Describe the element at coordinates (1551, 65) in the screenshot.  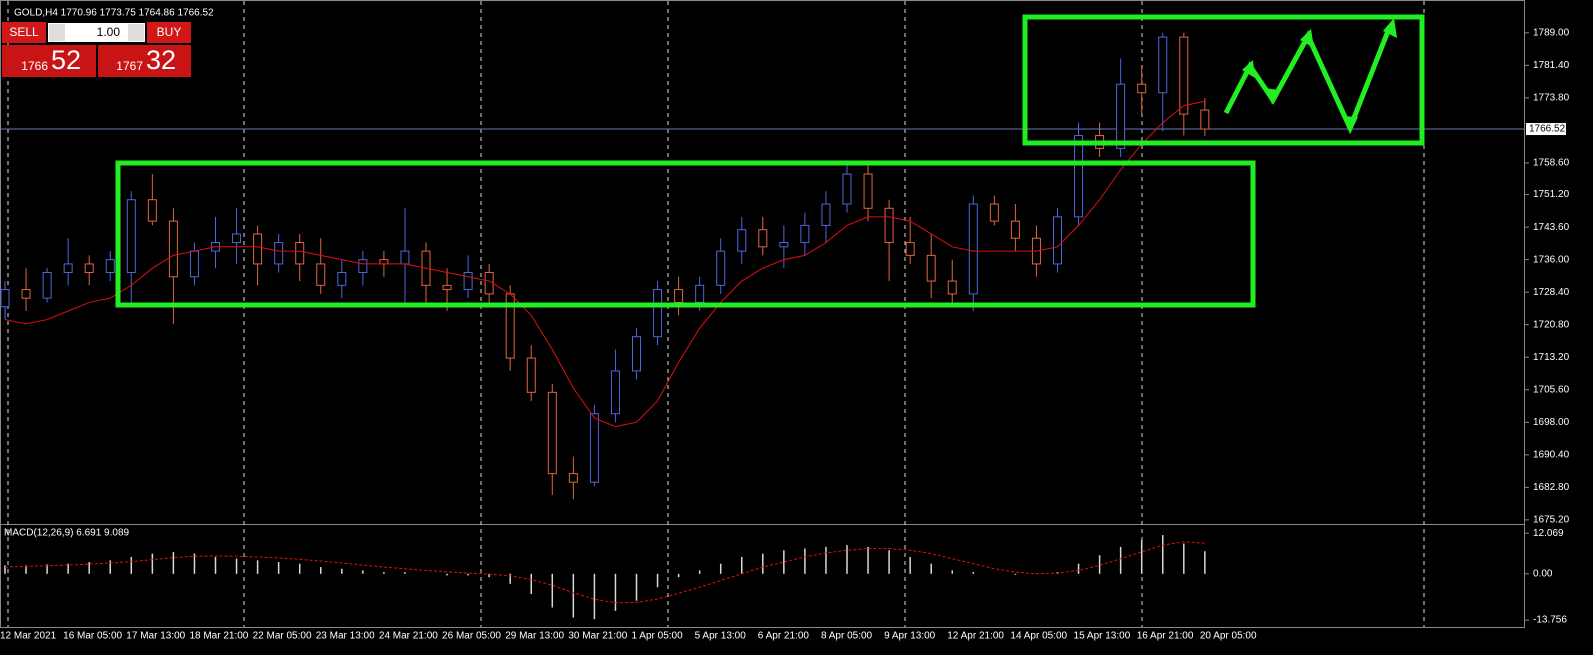
I see `y-tick-label: 1781.40` at that location.